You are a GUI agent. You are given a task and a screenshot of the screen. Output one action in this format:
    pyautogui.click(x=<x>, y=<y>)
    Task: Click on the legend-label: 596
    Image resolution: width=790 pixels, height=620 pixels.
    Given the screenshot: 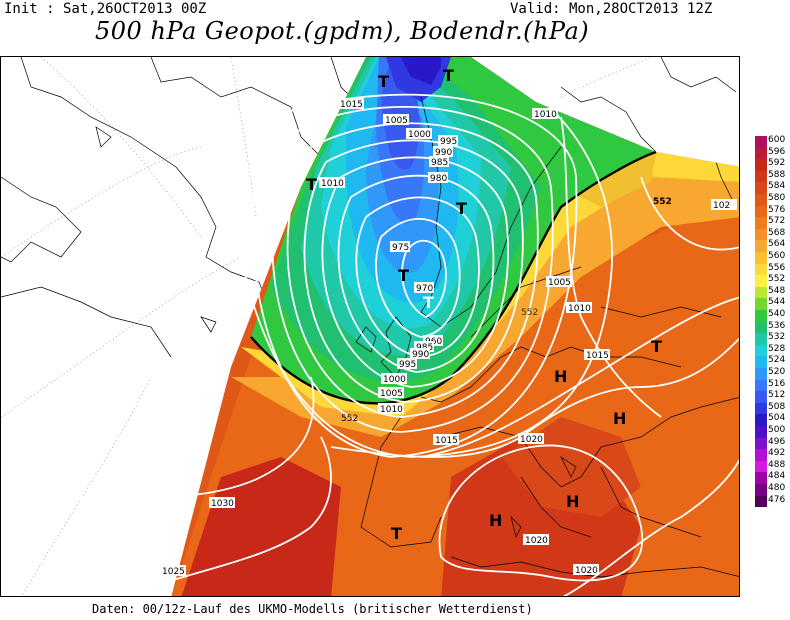 What is the action you would take?
    pyautogui.click(x=777, y=151)
    